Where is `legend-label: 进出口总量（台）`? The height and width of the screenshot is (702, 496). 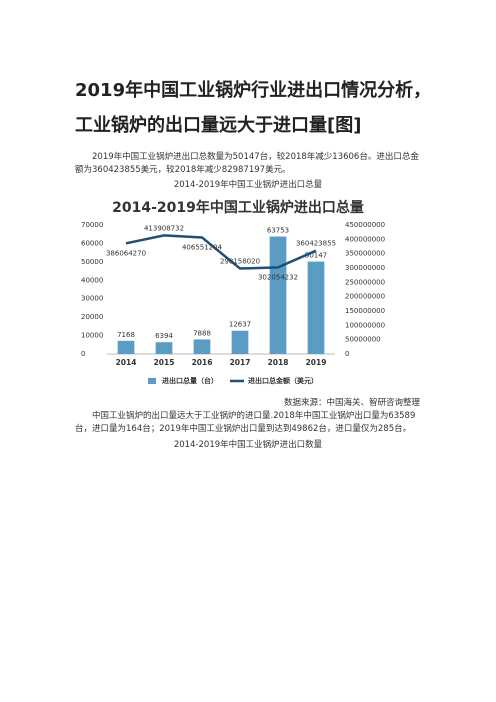 legend-label: 进出口总量（台） is located at coordinates (190, 380).